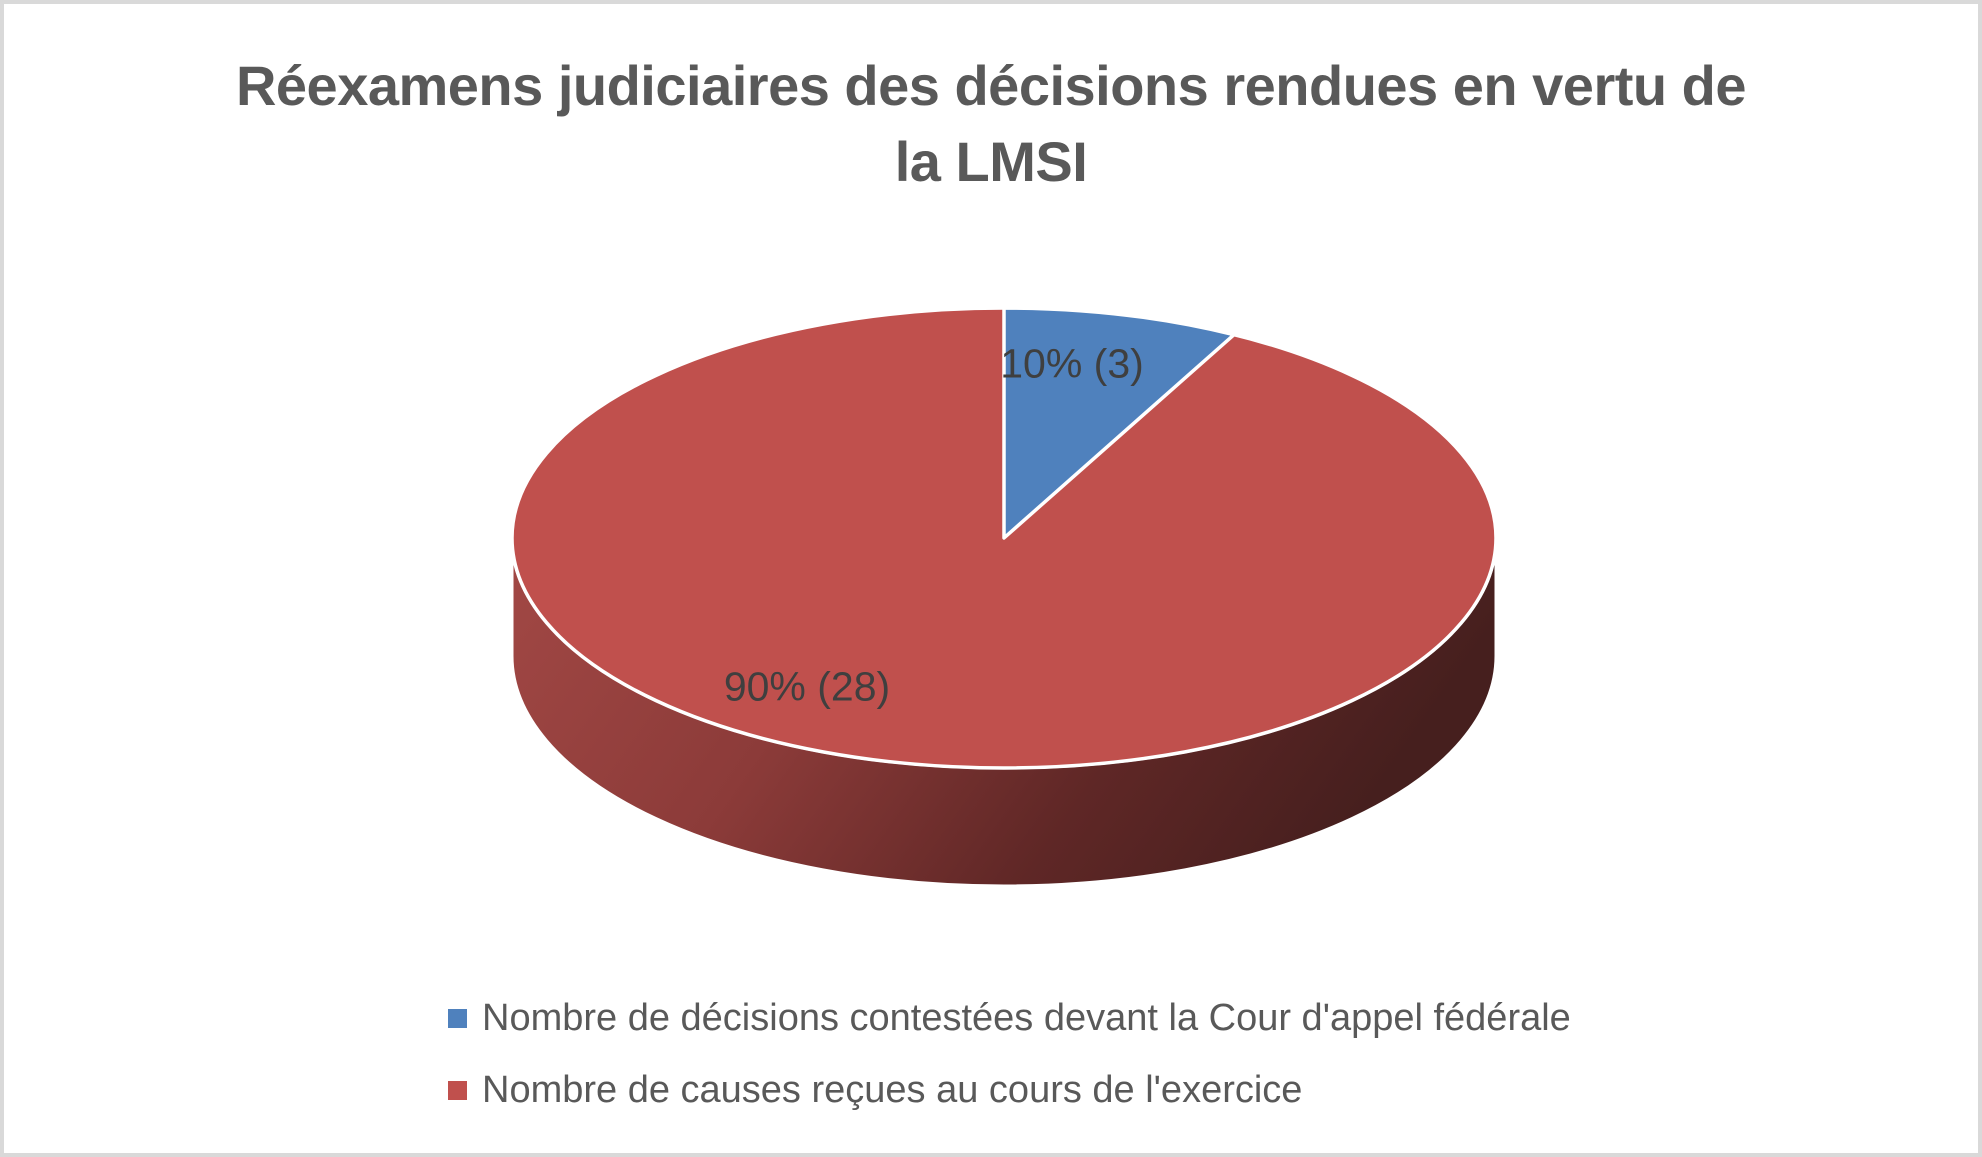 The image size is (1982, 1157). I want to click on legend-swatch-blue-icon, so click(457, 1018).